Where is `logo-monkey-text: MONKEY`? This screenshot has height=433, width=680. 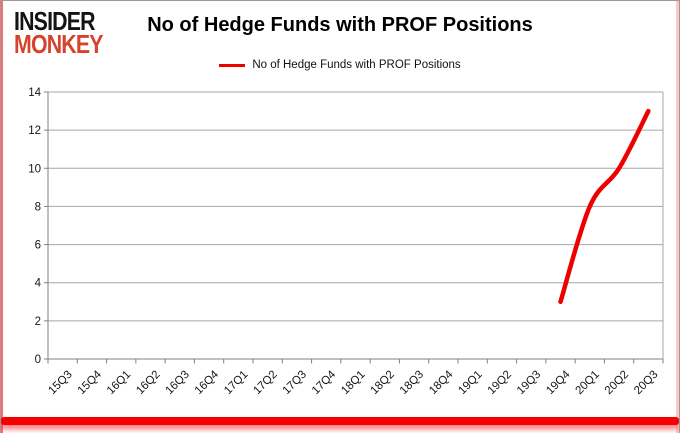
logo-monkey-text: MONKEY is located at coordinates (58, 44).